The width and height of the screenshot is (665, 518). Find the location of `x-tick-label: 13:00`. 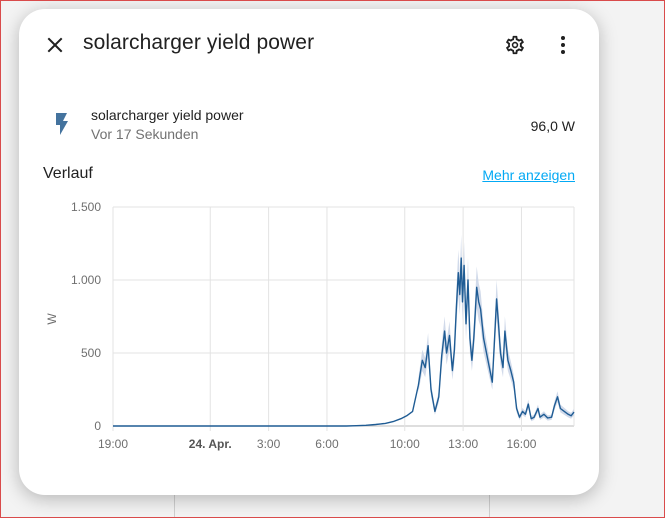

x-tick-label: 13:00 is located at coordinates (463, 444).